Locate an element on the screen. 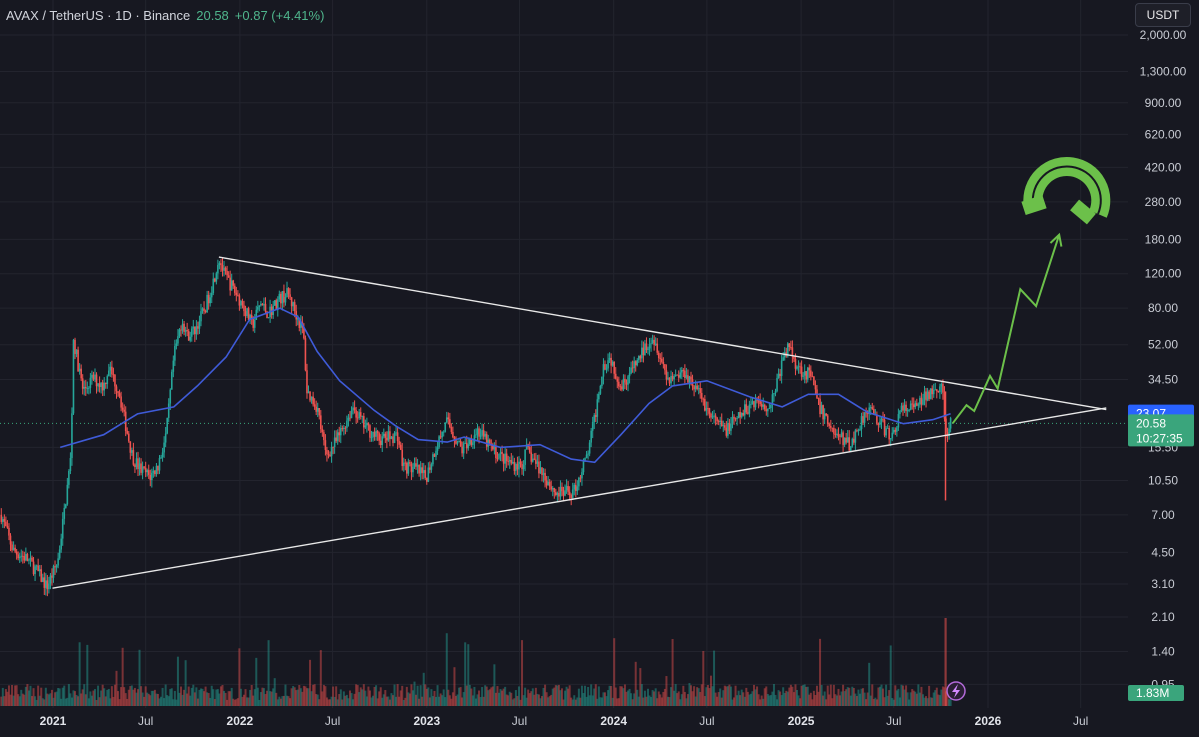 The width and height of the screenshot is (1199, 737). time-tick-label: Jul is located at coordinates (519, 721).